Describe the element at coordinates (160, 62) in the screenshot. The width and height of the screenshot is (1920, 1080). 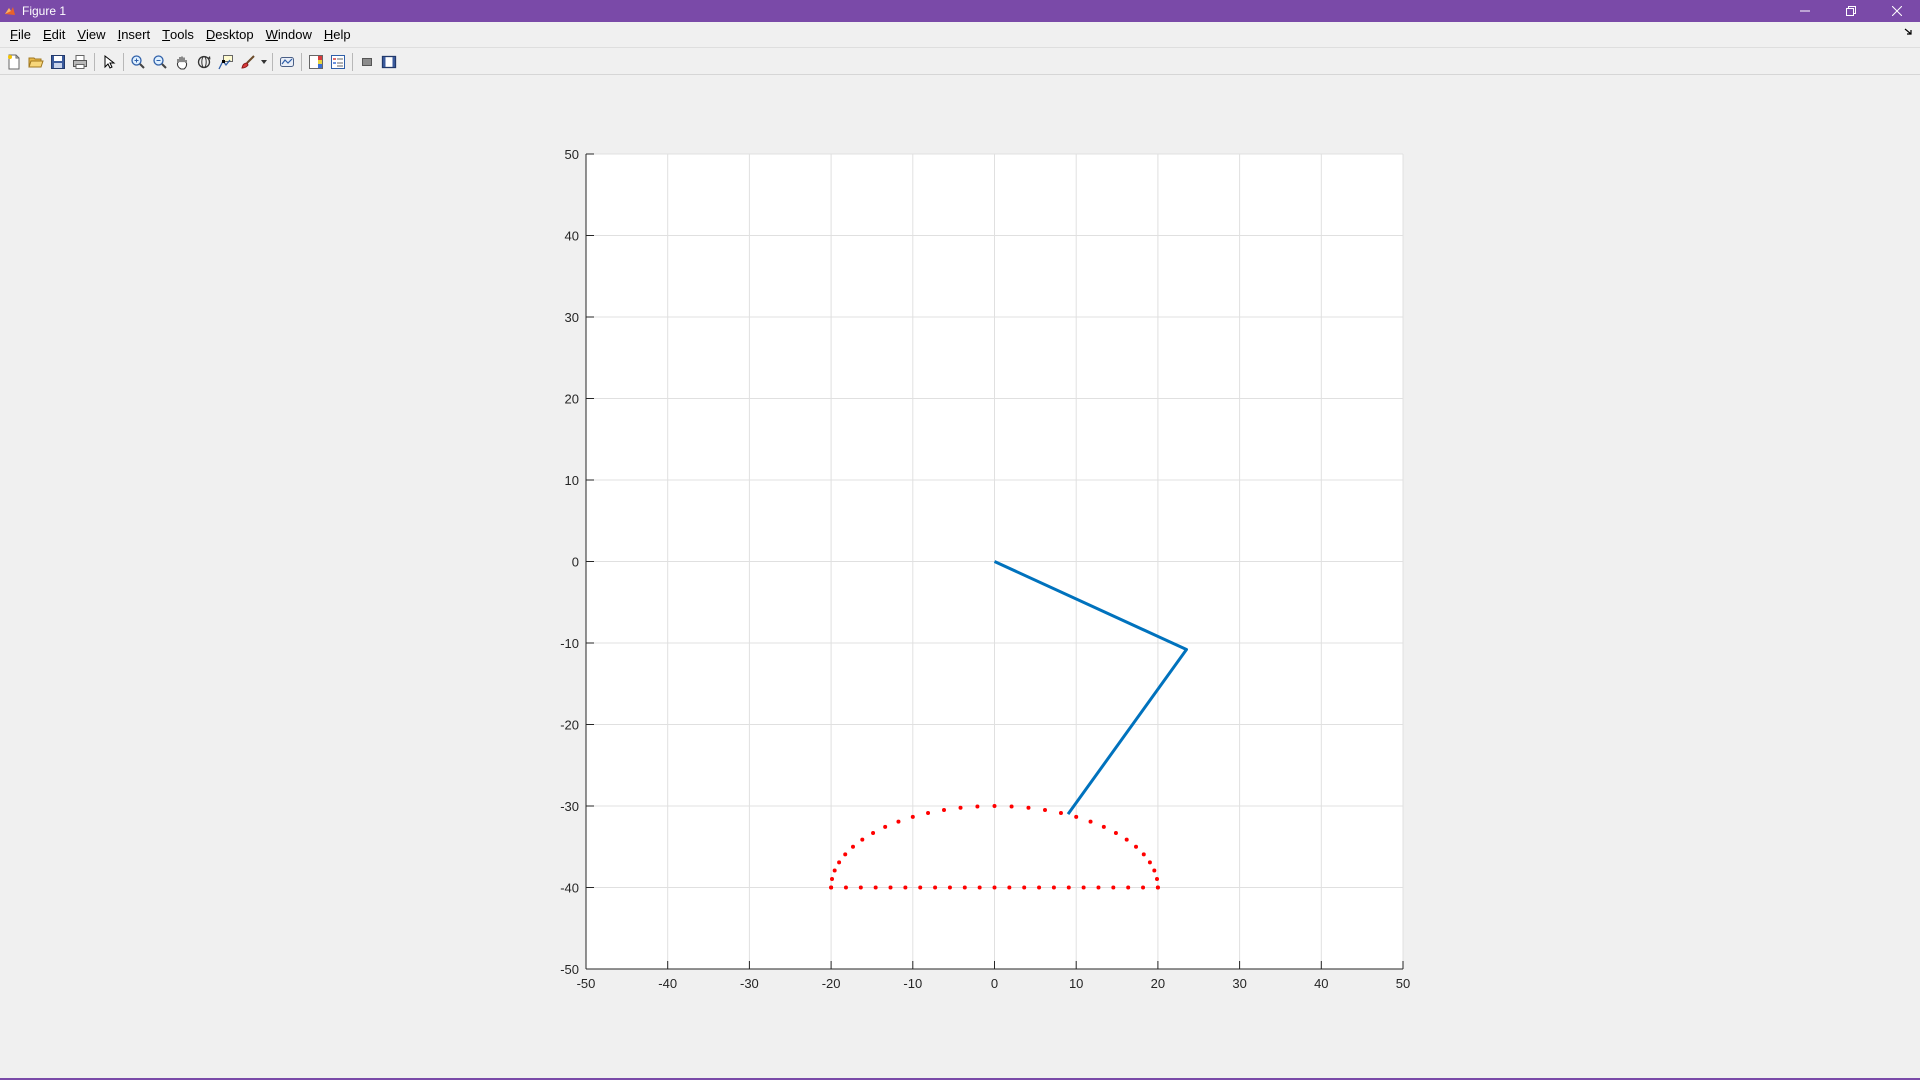
I see `zoom-out-icon` at that location.